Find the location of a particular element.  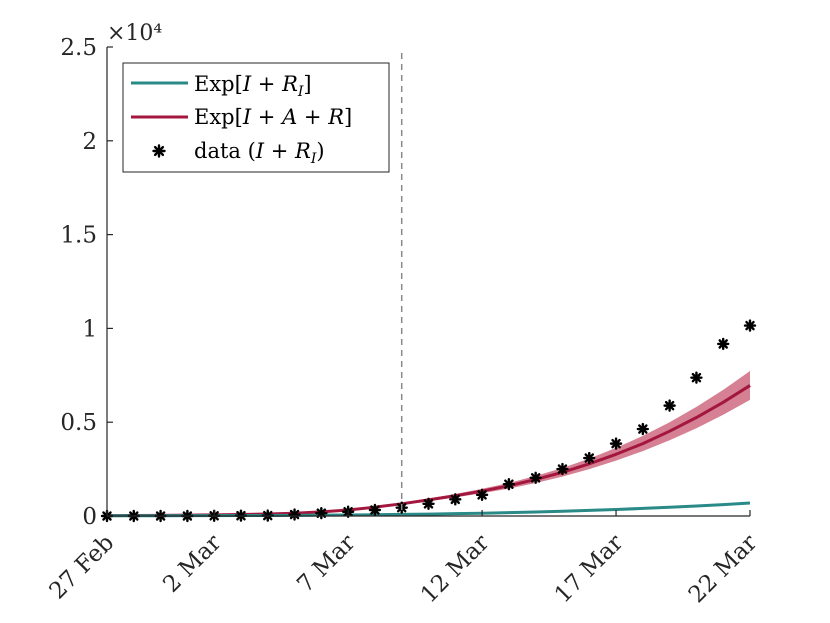

x-tick-label: 22 Mar is located at coordinates (723, 569).